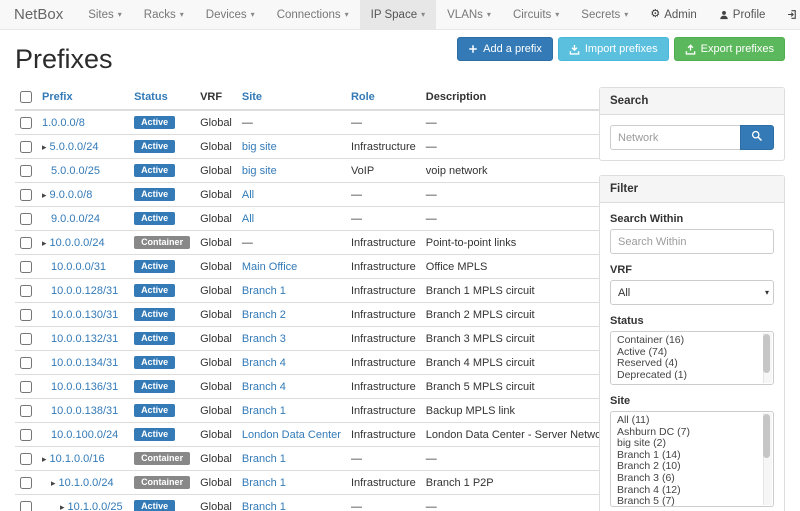 This screenshot has width=800, height=511. What do you see at coordinates (633, 420) in the screenshot?
I see `listbox-option: All (11)` at bounding box center [633, 420].